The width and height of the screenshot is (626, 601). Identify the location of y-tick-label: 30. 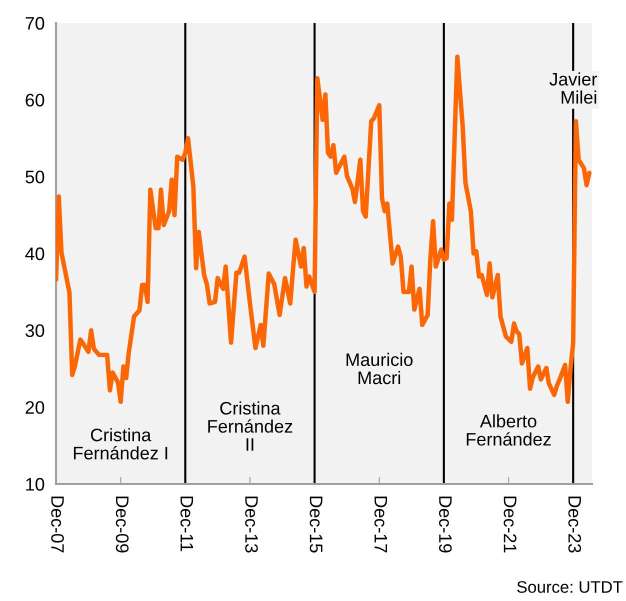
(34, 331).